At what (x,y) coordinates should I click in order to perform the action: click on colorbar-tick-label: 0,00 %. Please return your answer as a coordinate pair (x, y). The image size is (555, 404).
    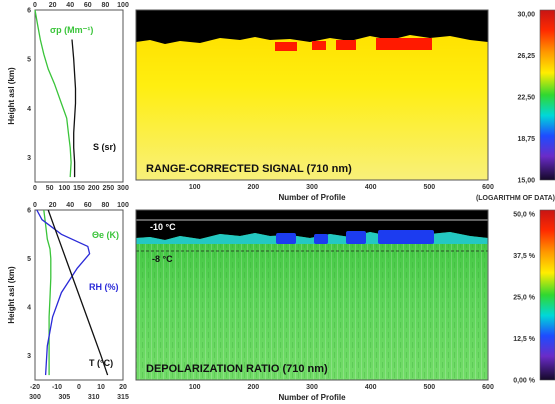
    Looking at the image, I should click on (524, 381).